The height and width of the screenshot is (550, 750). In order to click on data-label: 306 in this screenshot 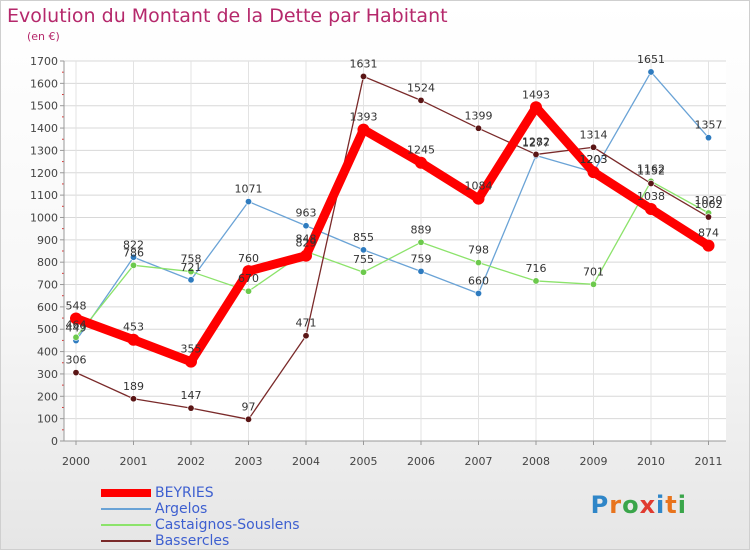, I will do `click(76, 360)`.